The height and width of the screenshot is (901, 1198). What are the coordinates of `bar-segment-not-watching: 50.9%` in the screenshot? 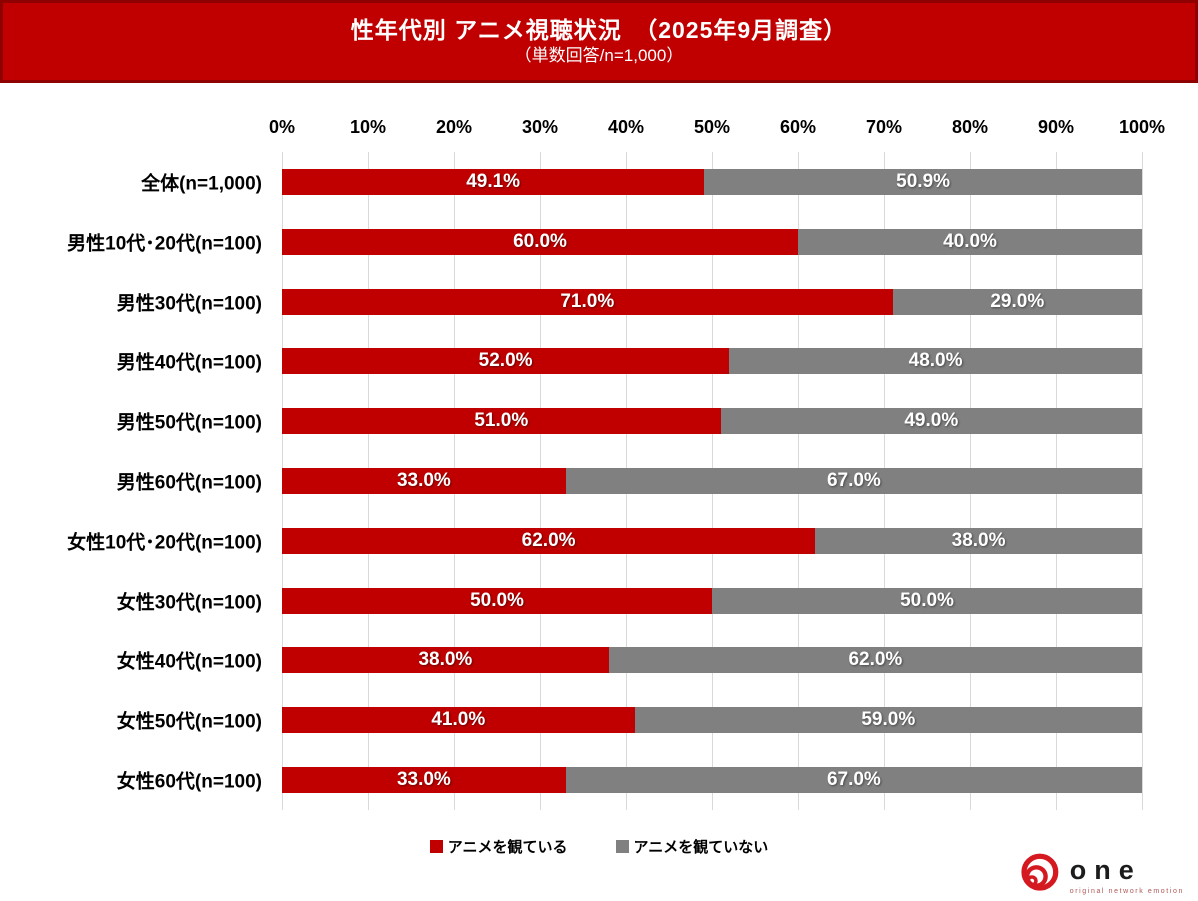 It's located at (923, 181).